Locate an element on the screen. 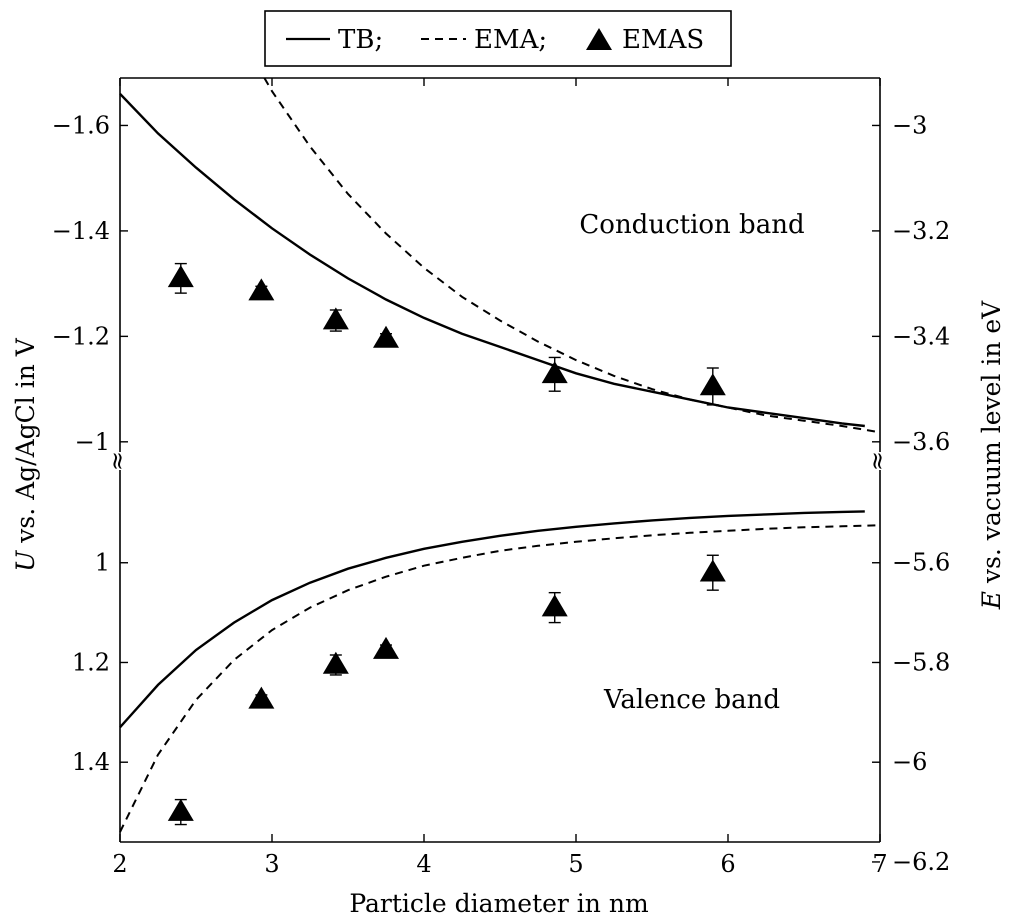 The image size is (1014, 923). x-tick-label: 5 is located at coordinates (575, 864).